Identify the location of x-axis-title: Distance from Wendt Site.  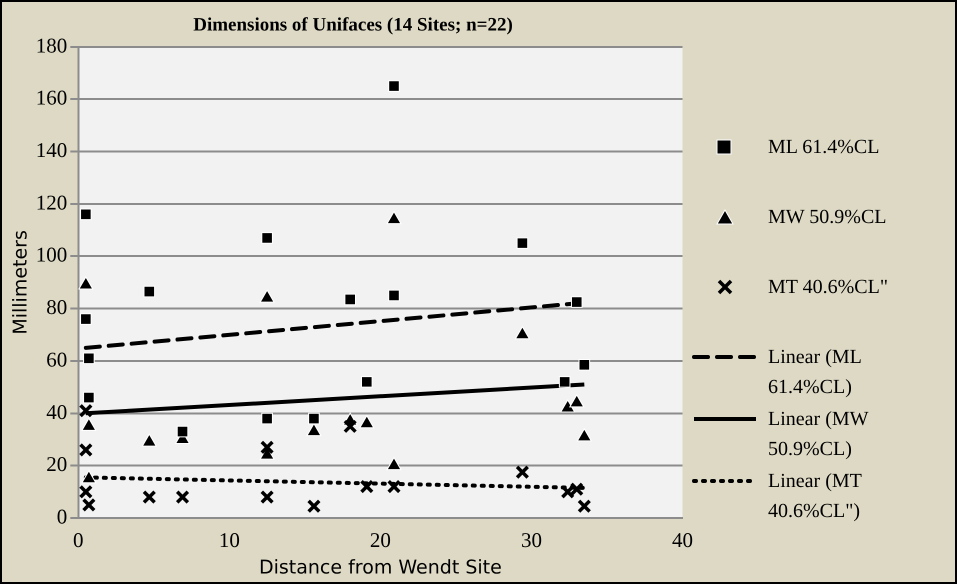
(380, 567).